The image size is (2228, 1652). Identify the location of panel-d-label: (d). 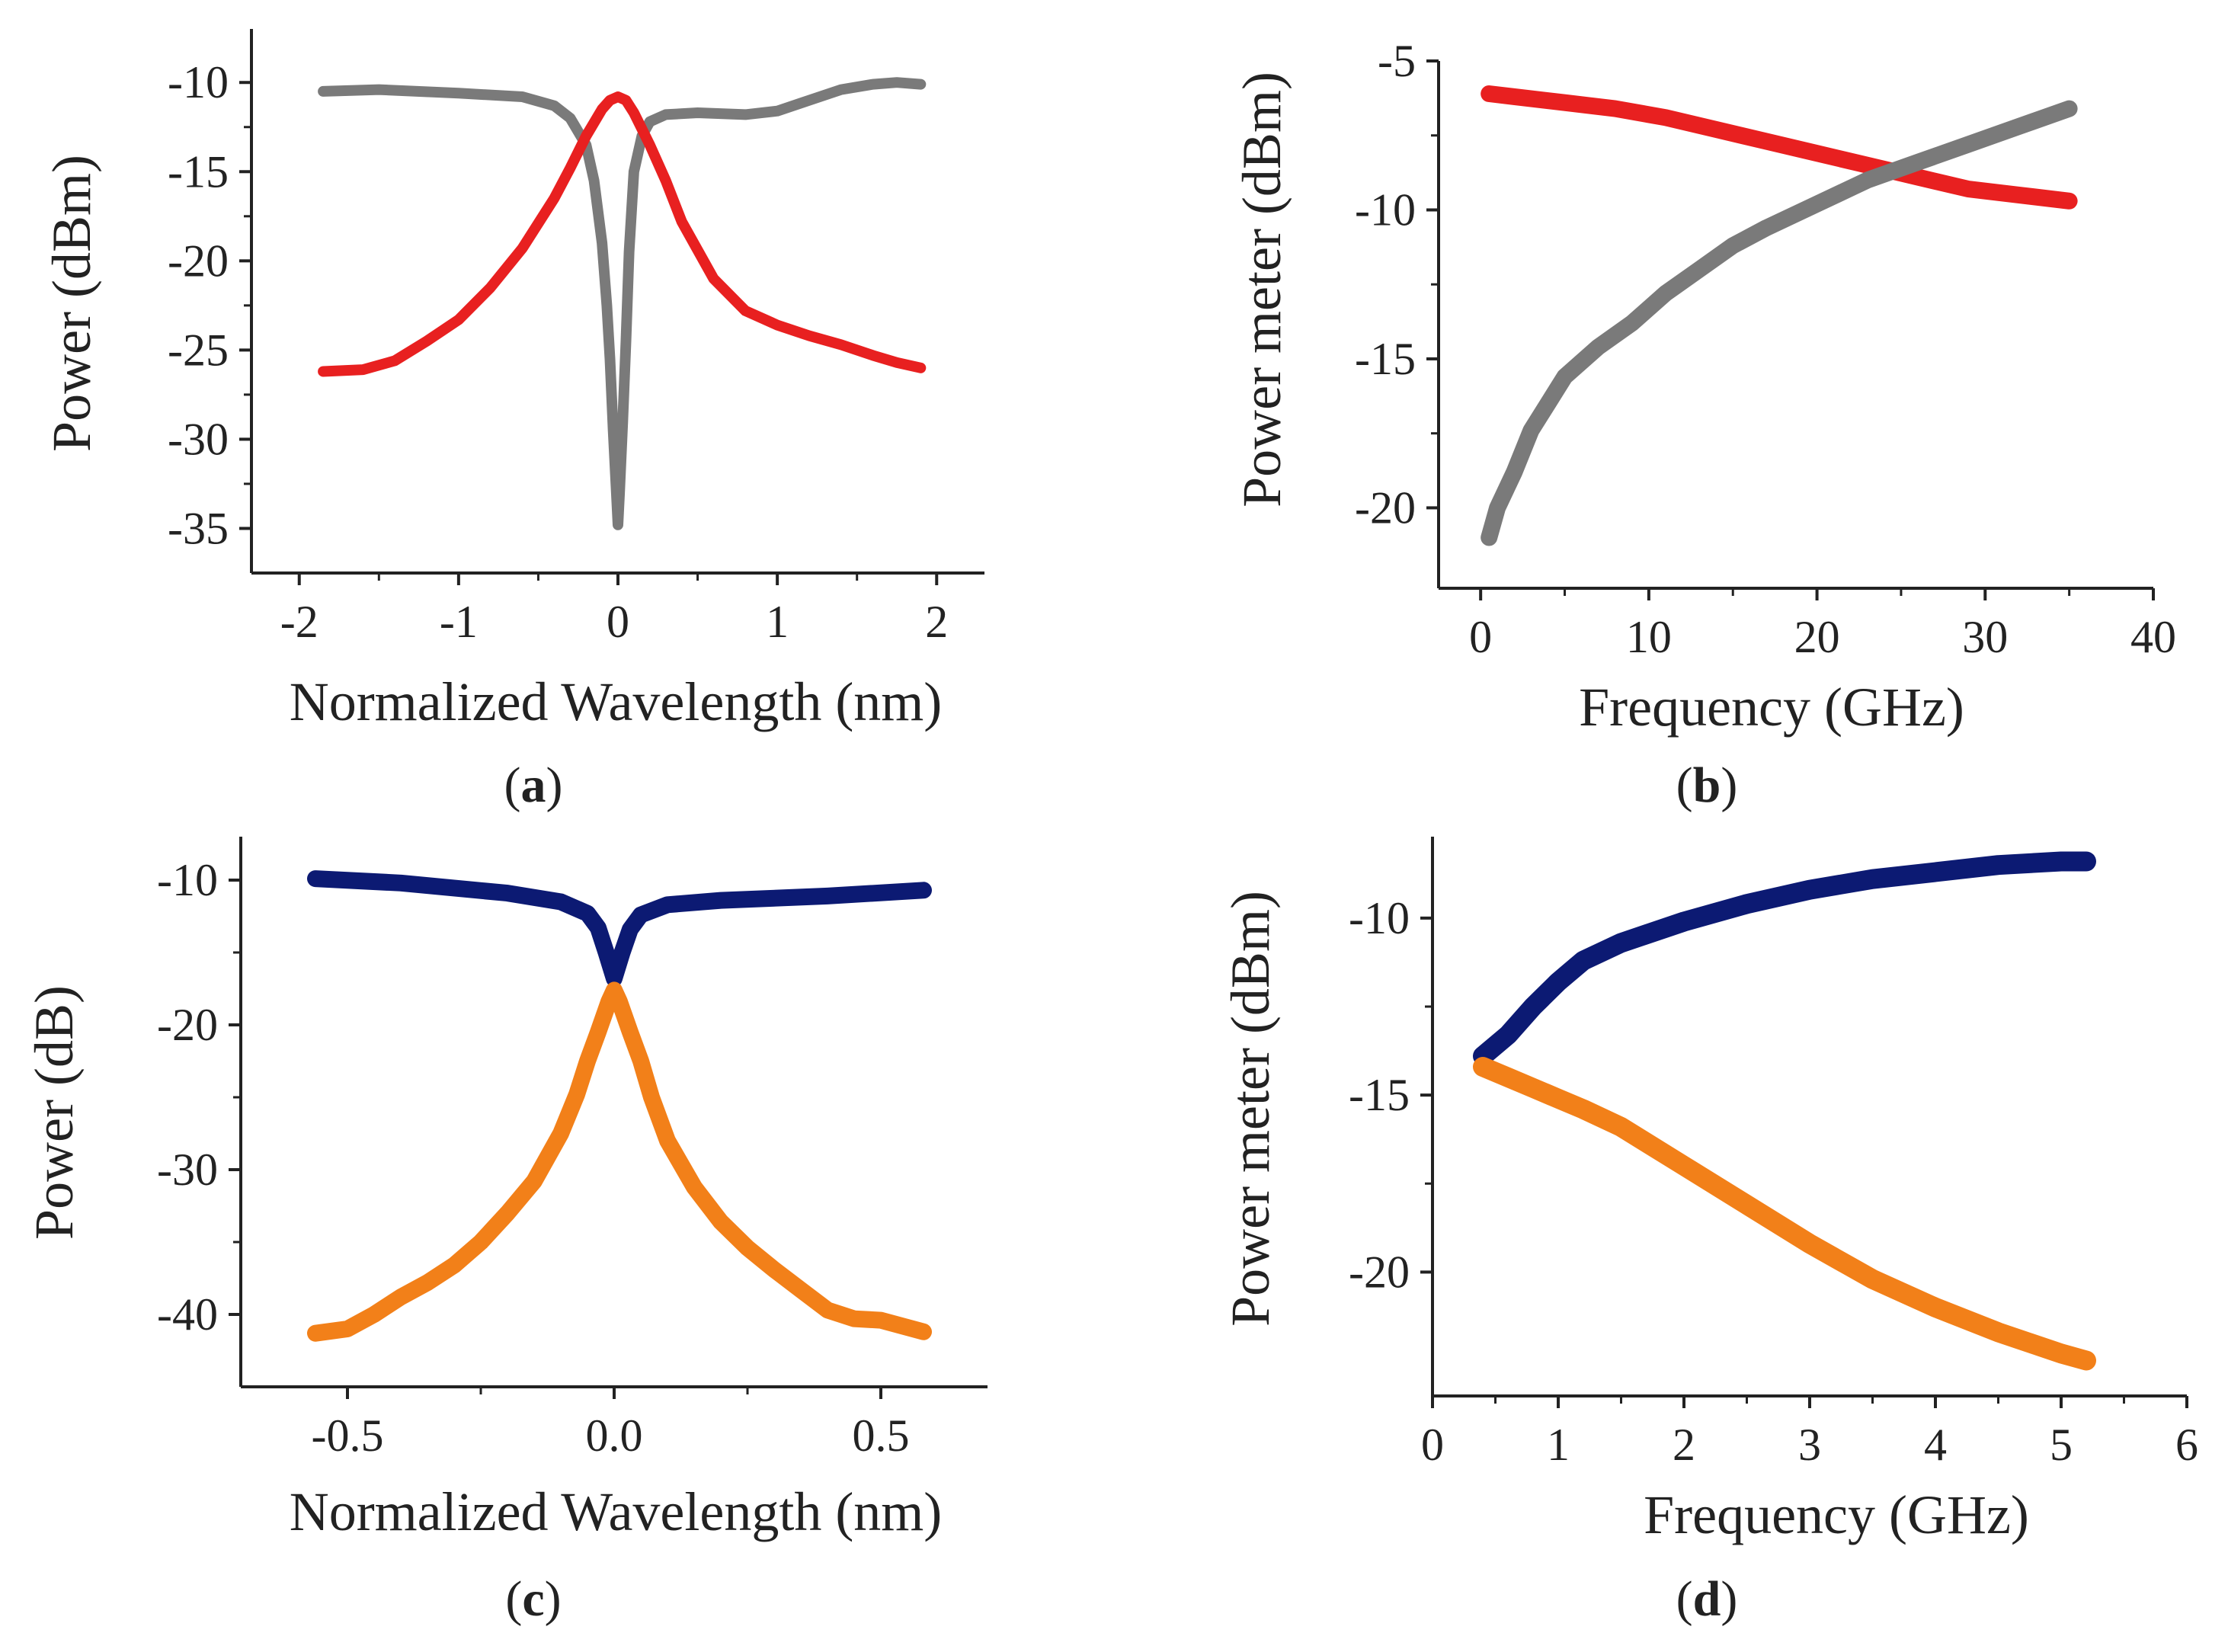
(1707, 1599).